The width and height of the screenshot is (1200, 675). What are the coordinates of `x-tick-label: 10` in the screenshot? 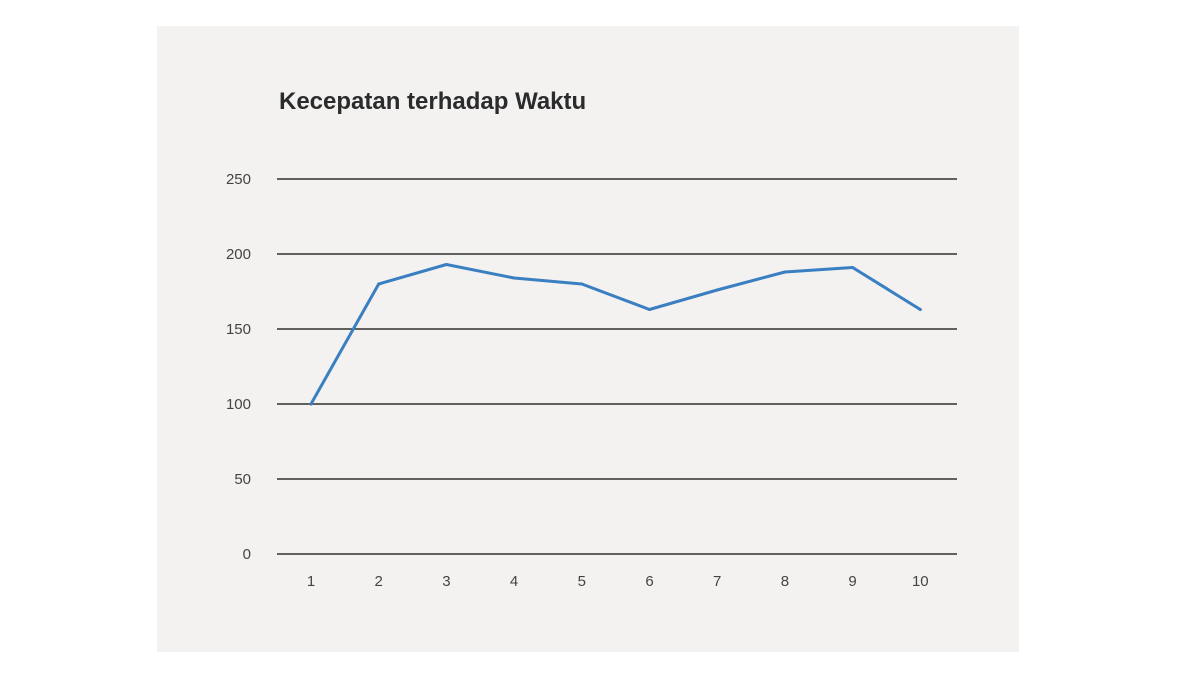 It's located at (920, 581).